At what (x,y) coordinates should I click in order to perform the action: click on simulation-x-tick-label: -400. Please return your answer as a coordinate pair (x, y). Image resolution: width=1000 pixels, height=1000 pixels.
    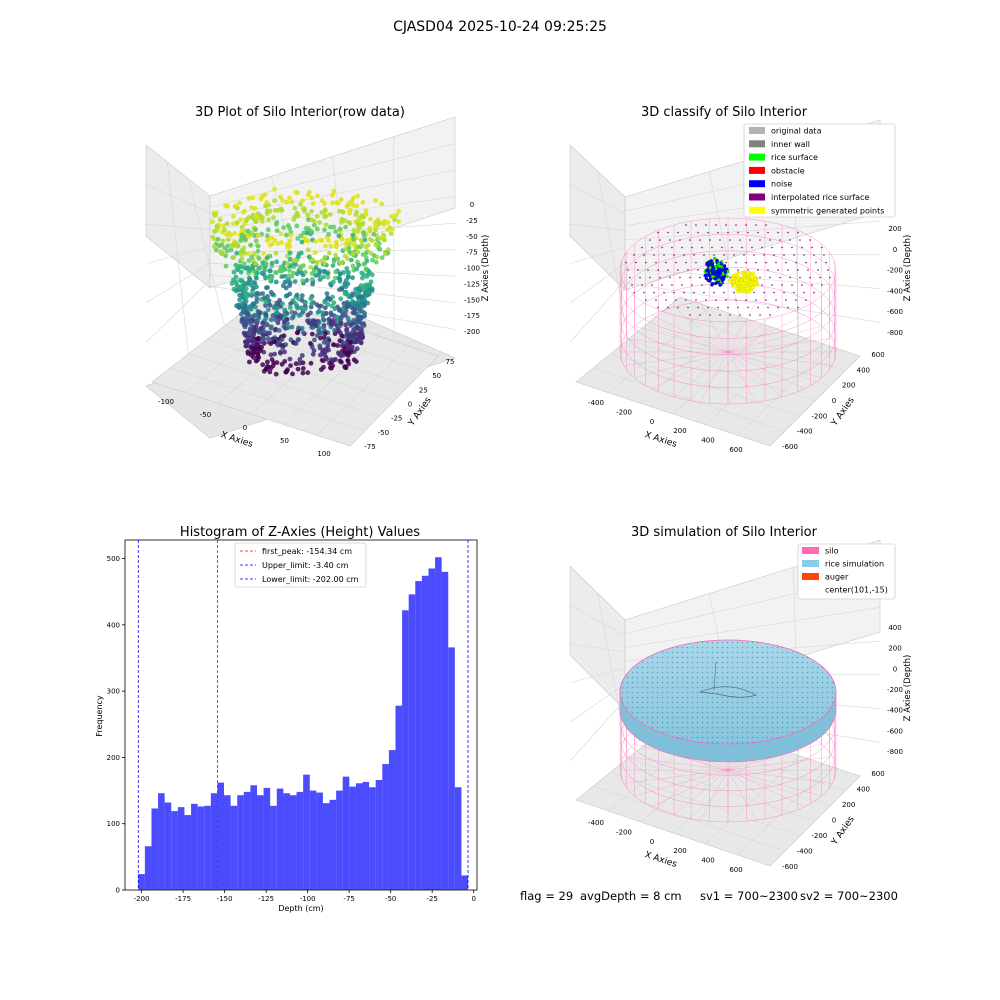
    Looking at the image, I should click on (596, 823).